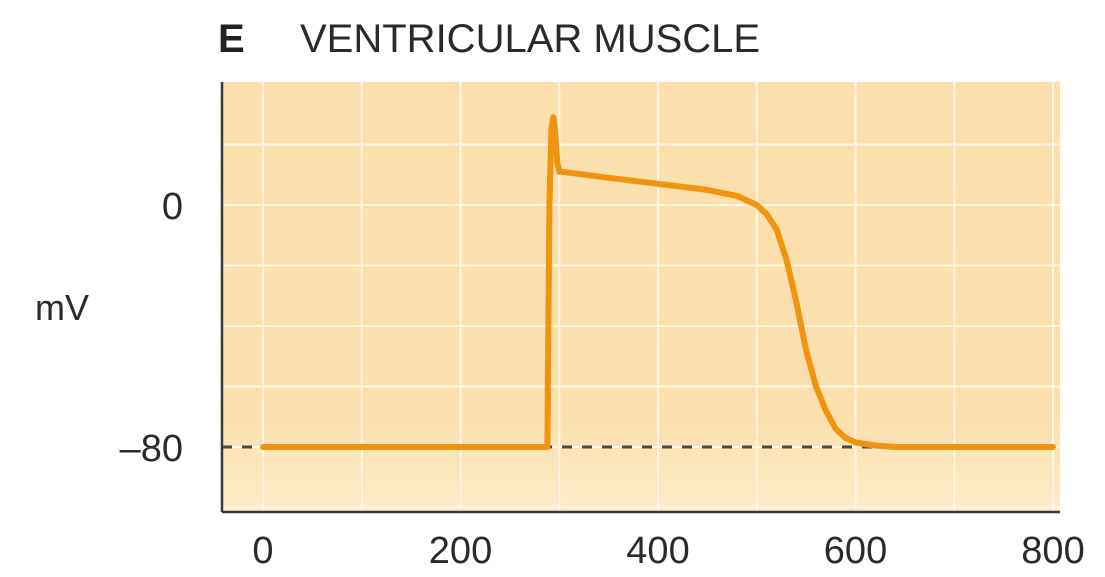  I want to click on chart-title: VENTRICULAR MUSCLE, so click(530, 39).